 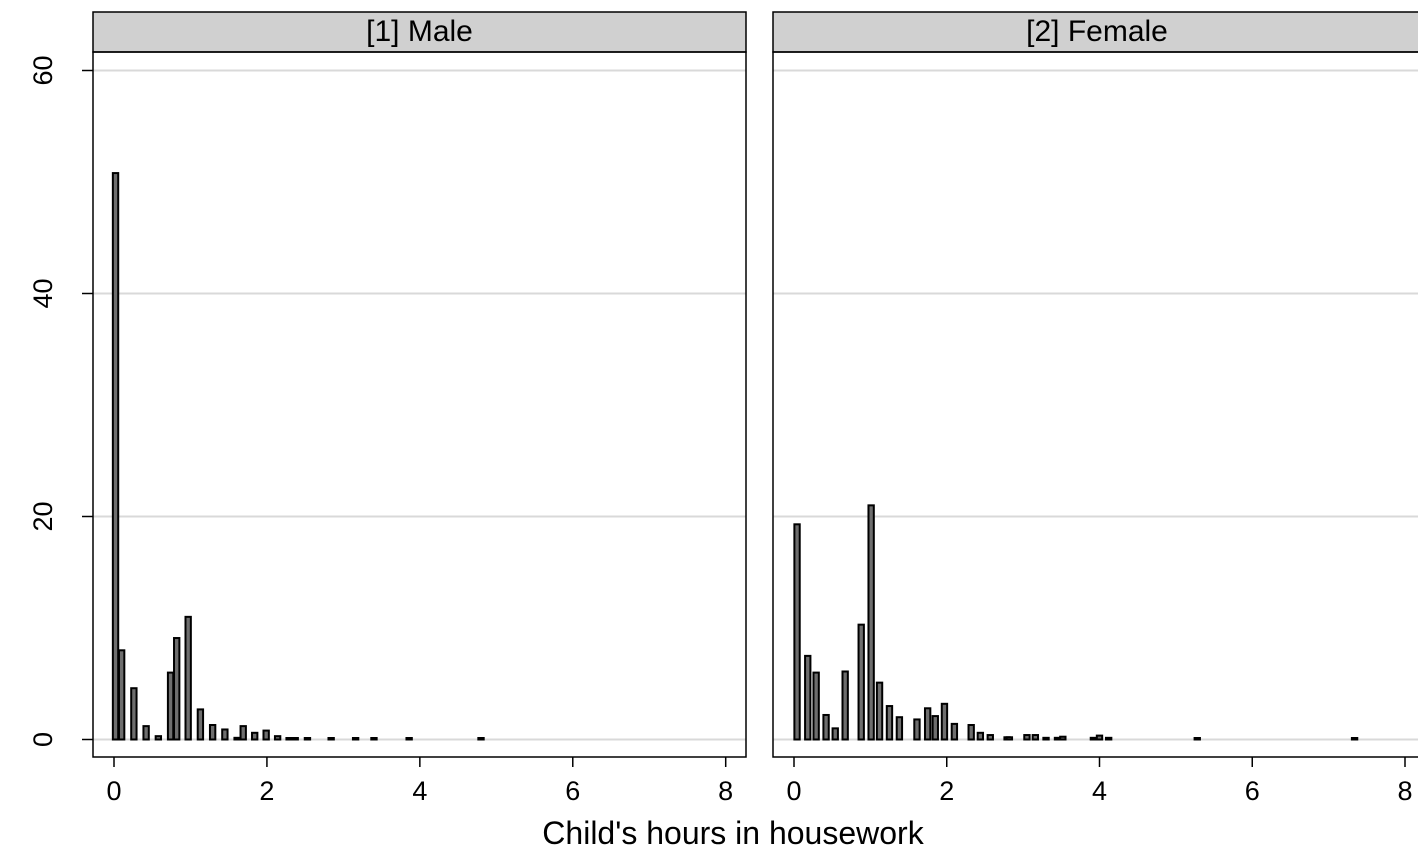 I want to click on panel-male-title: [1] Male, so click(x=419, y=31).